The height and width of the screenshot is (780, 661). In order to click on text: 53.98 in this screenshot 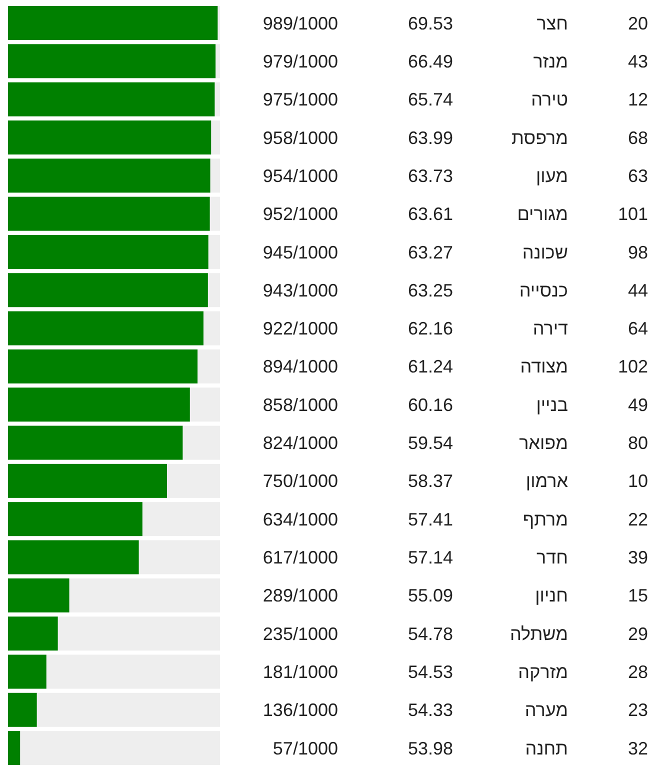, I will do `click(430, 748)`.